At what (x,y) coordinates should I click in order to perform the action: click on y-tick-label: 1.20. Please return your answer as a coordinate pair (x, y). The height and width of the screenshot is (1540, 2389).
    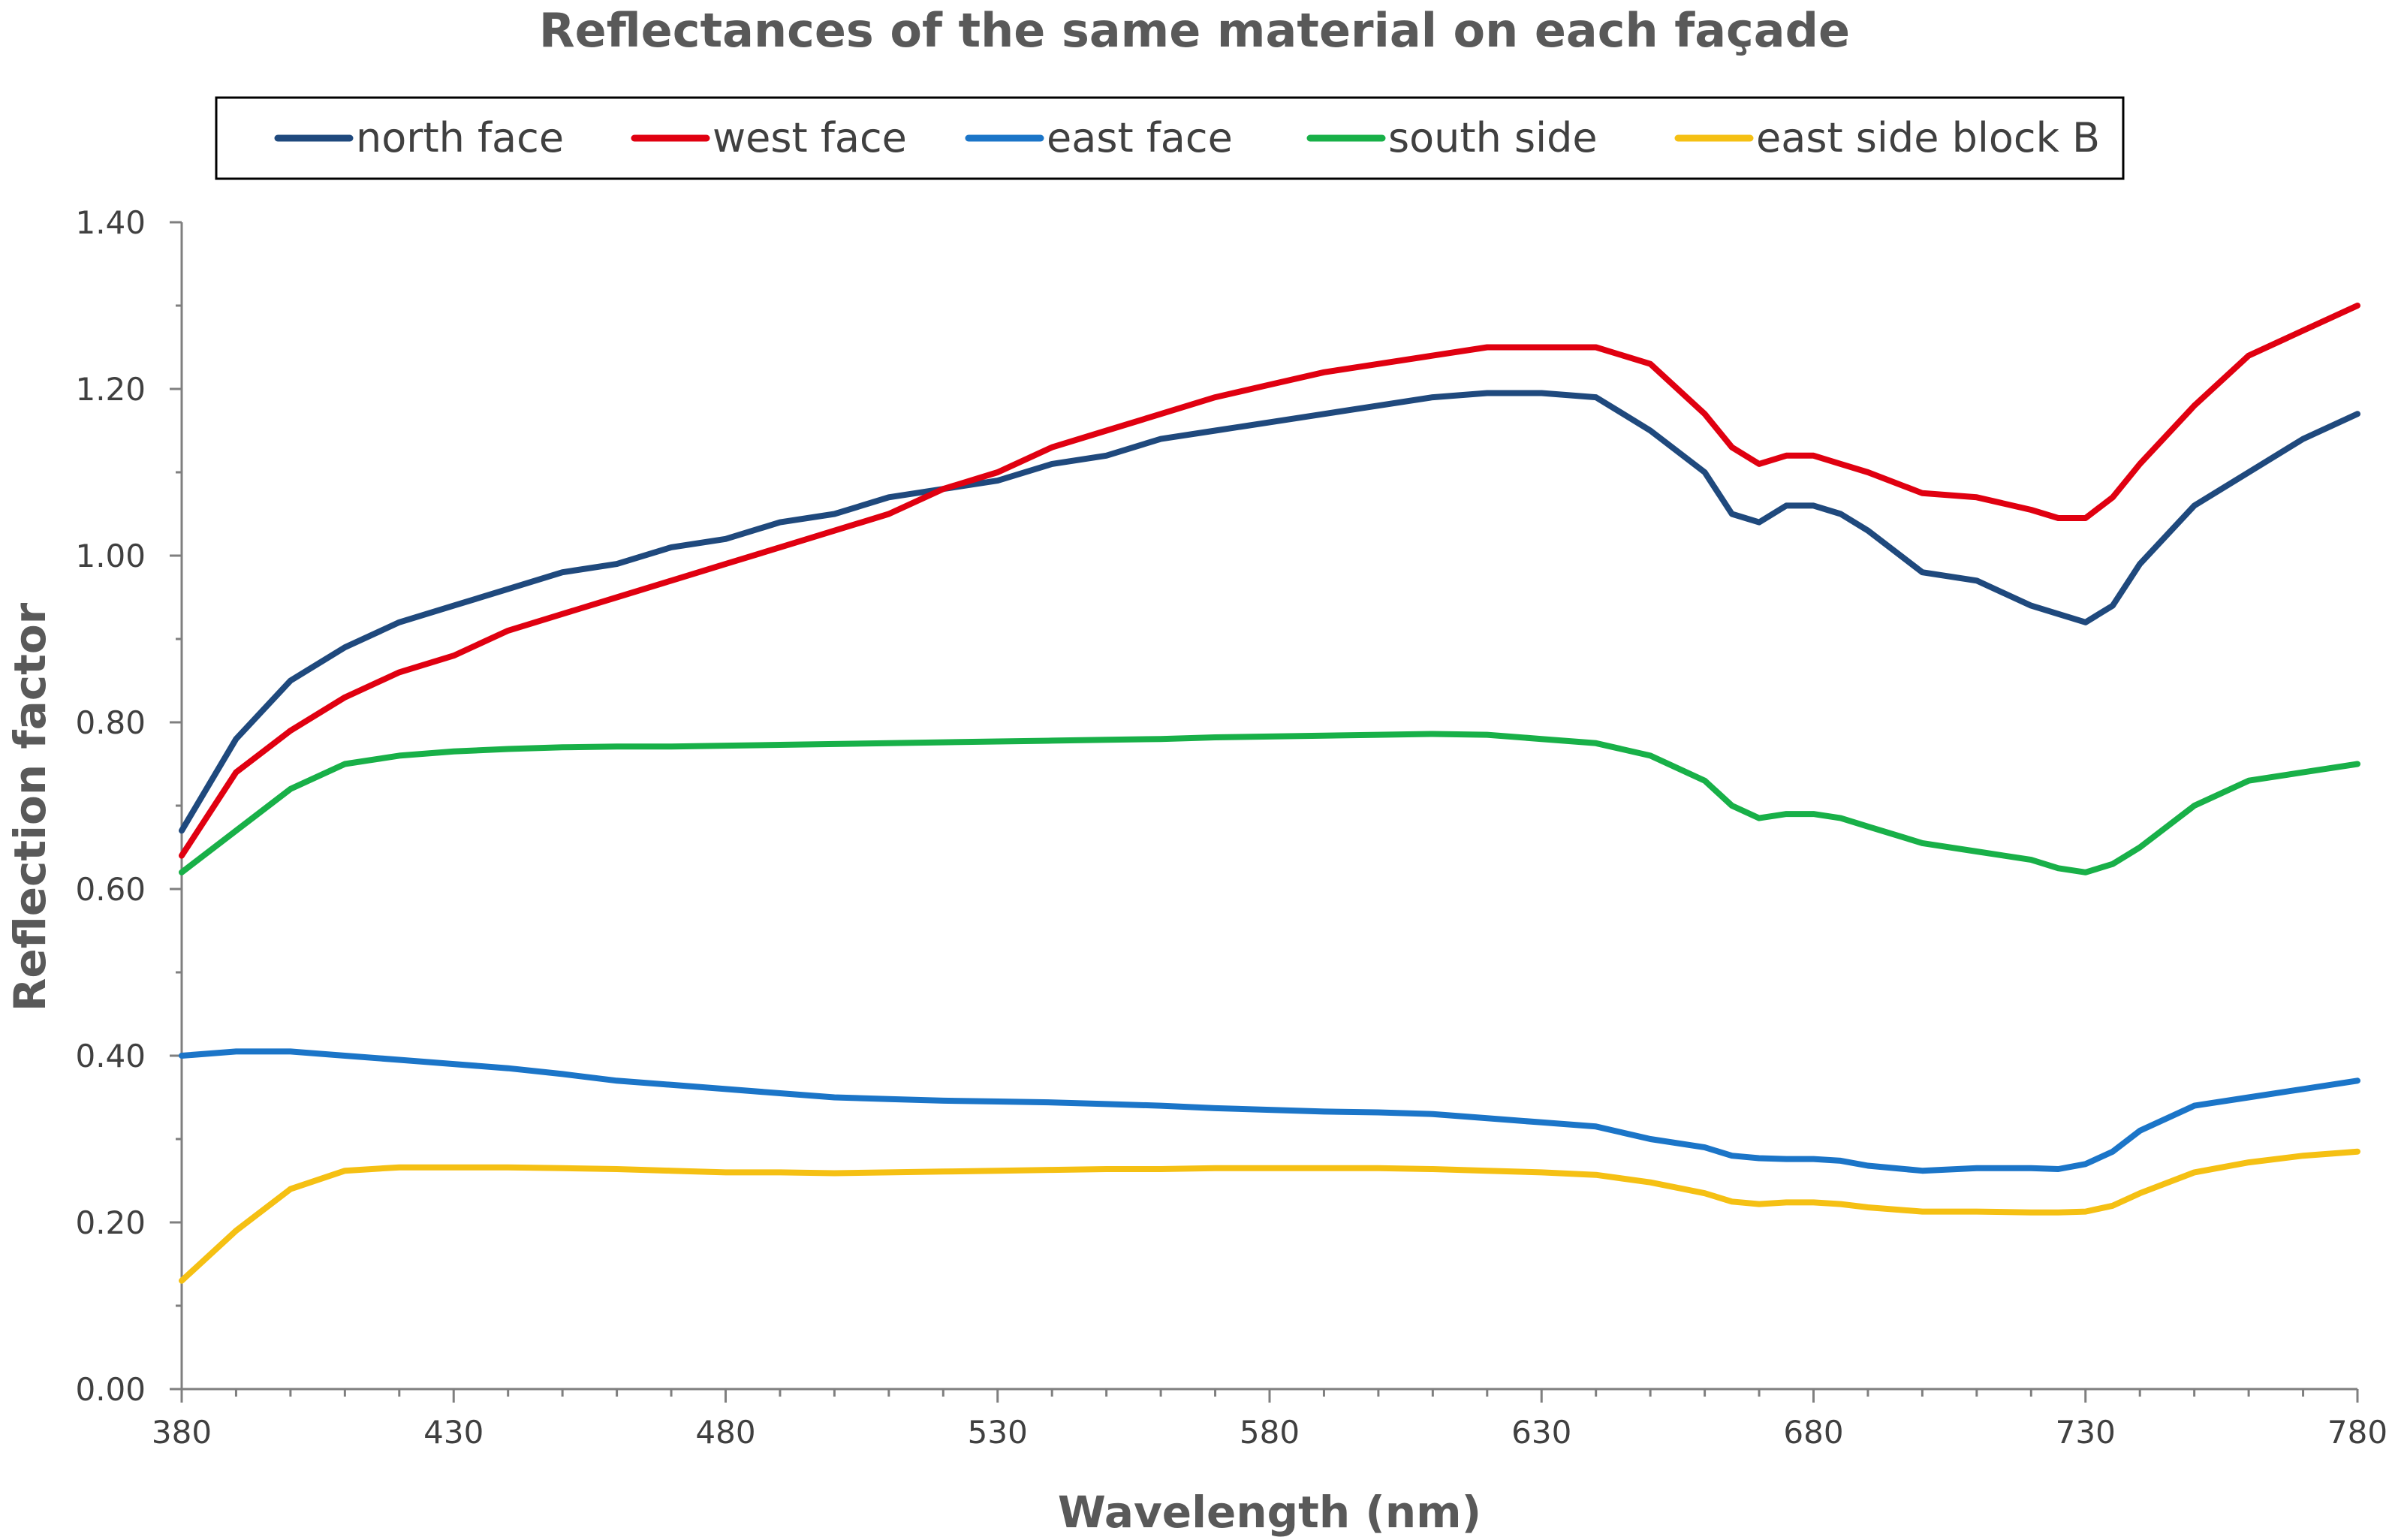
    Looking at the image, I should click on (110, 389).